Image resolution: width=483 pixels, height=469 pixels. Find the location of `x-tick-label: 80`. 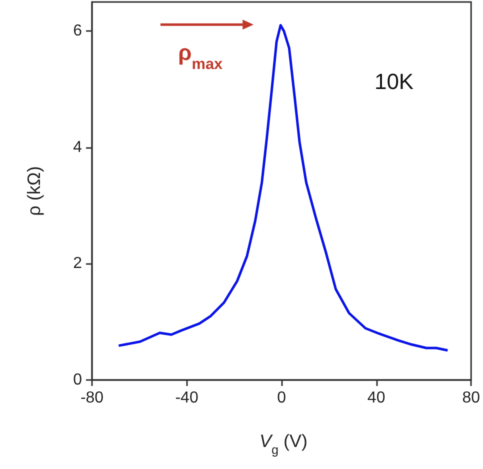

x-tick-label: 80 is located at coordinates (471, 398).